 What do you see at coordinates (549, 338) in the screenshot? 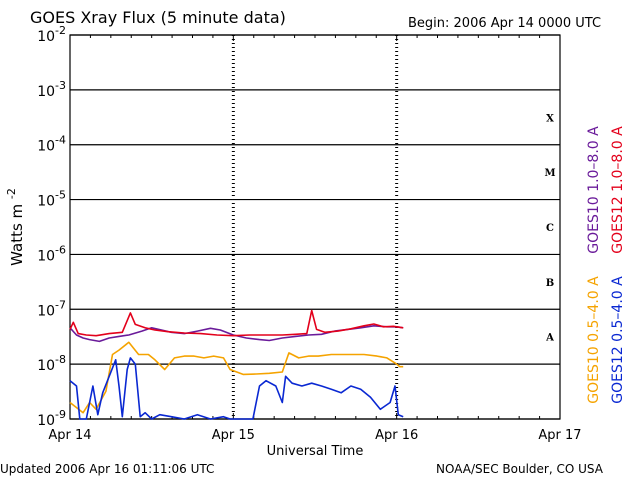
I see `flare-class-label: A` at bounding box center [549, 338].